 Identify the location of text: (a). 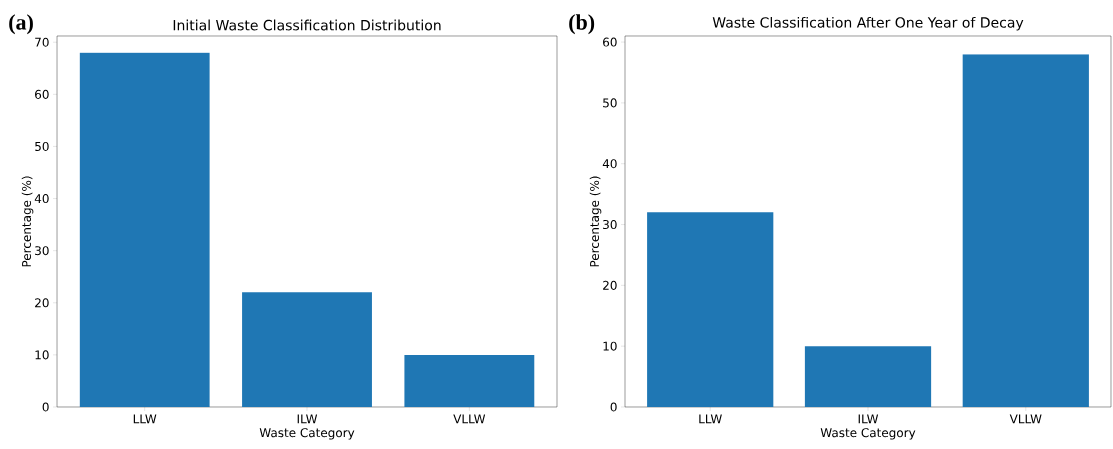
(21, 24).